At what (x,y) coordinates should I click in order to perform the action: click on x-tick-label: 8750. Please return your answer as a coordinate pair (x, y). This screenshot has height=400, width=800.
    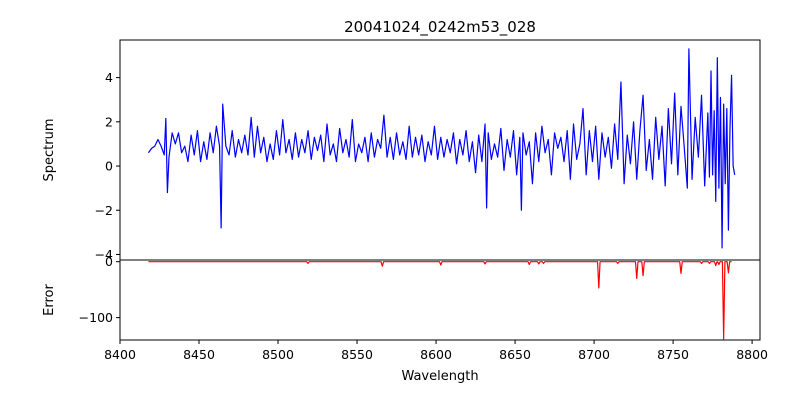
    Looking at the image, I should click on (673, 354).